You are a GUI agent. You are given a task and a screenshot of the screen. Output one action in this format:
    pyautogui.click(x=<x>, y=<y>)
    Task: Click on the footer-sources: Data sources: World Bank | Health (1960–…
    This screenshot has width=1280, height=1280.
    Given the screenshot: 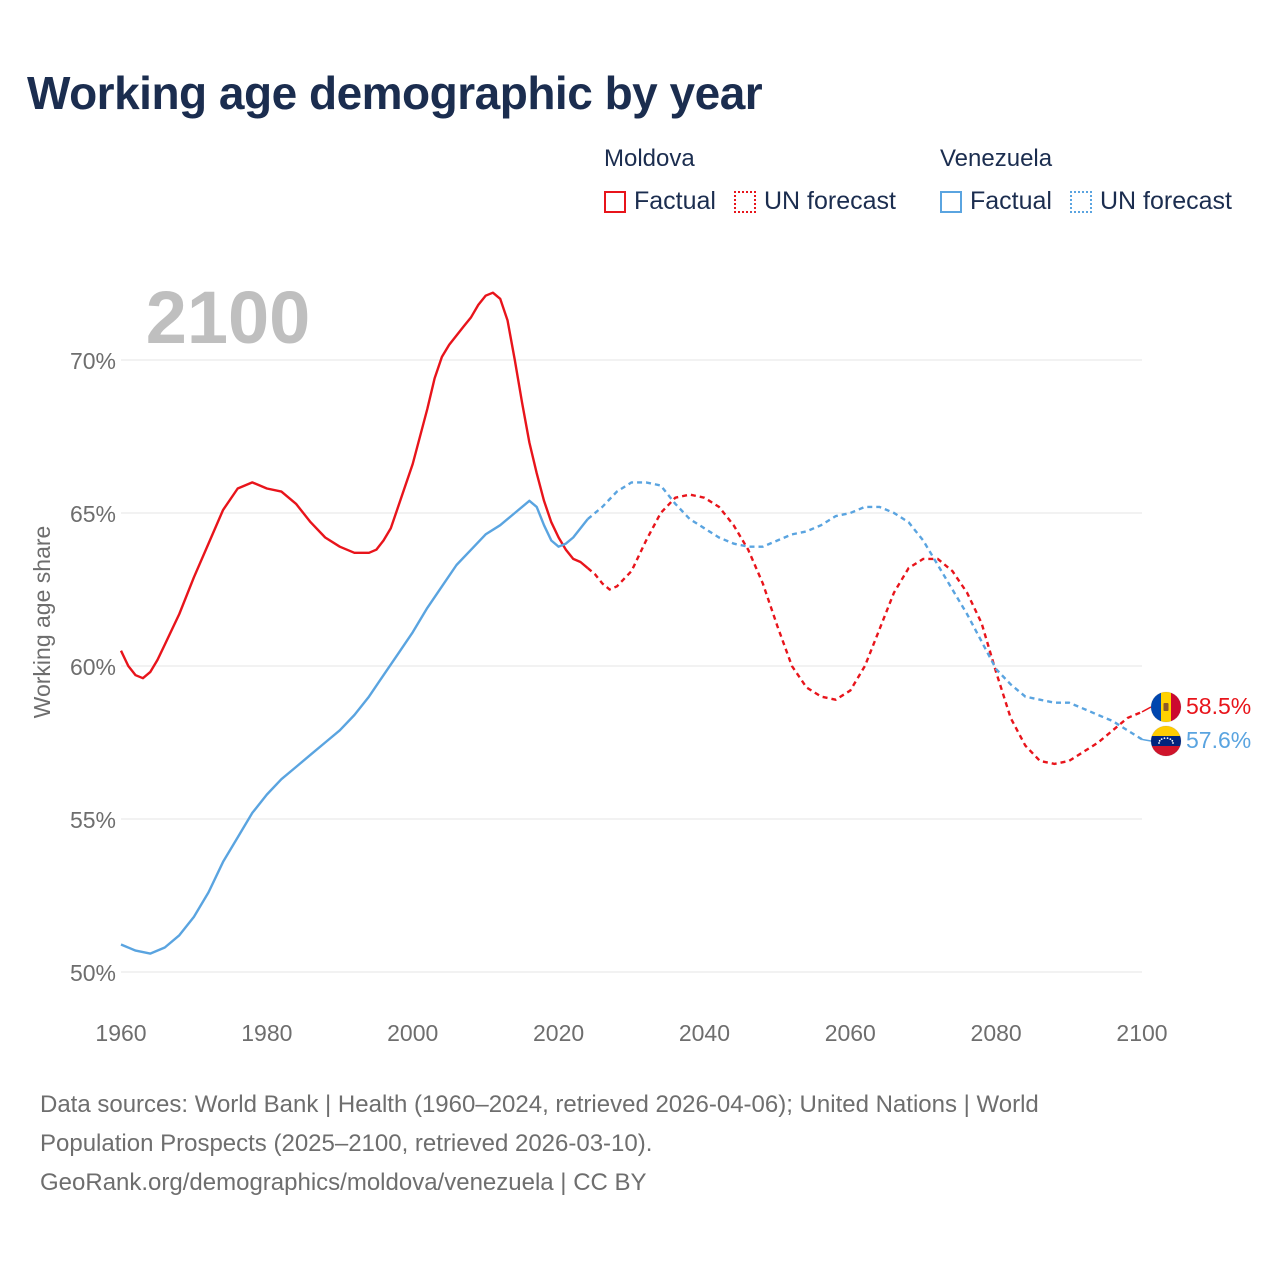 What is the action you would take?
    pyautogui.click(x=640, y=1143)
    